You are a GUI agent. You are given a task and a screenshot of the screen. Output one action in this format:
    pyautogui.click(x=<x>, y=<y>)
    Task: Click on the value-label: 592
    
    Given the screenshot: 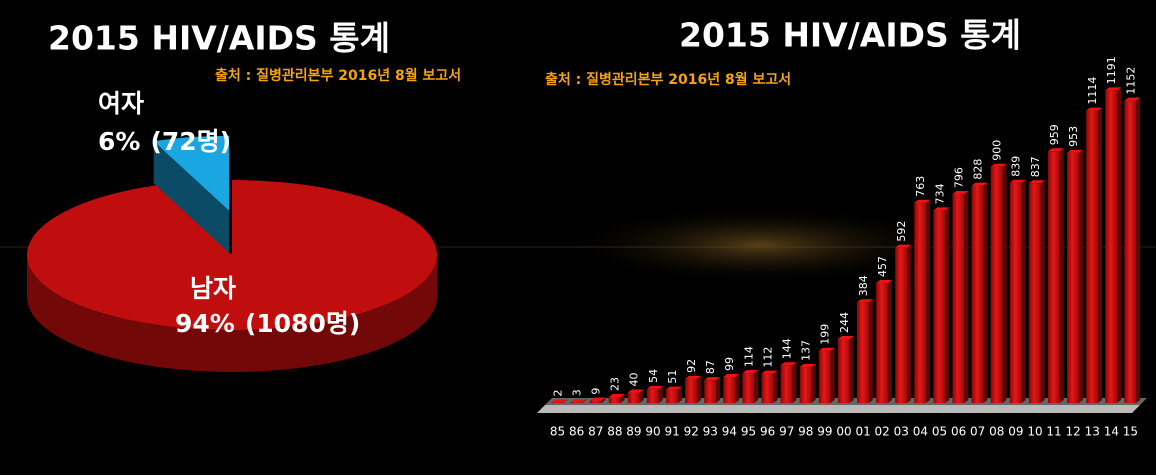 What is the action you would take?
    pyautogui.click(x=901, y=231)
    